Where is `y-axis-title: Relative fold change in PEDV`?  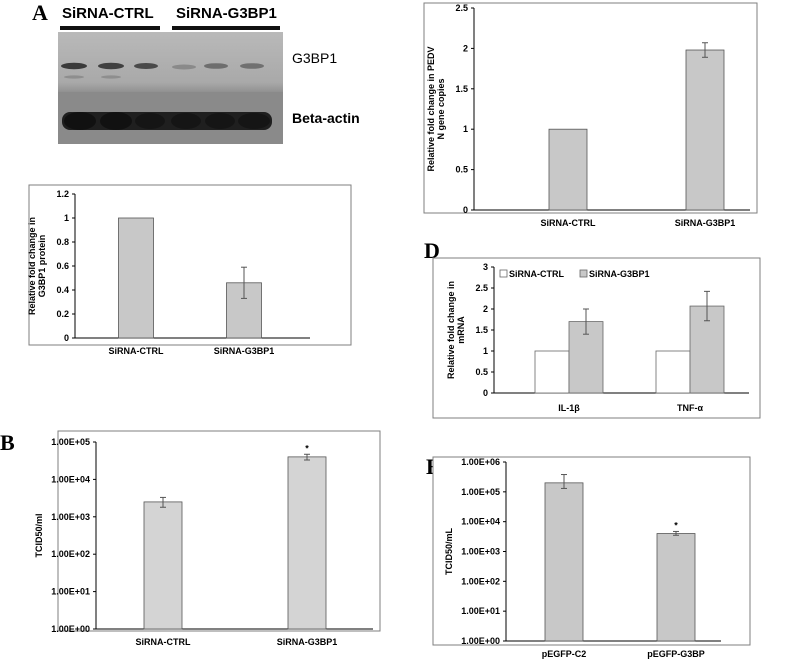 y-axis-title: Relative fold change in PEDV is located at coordinates (431, 108).